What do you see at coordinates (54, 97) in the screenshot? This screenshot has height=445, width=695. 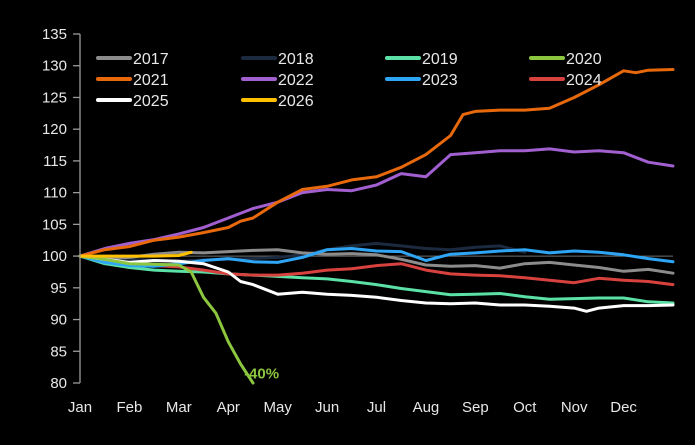 I see `y-tick-label: 125` at bounding box center [54, 97].